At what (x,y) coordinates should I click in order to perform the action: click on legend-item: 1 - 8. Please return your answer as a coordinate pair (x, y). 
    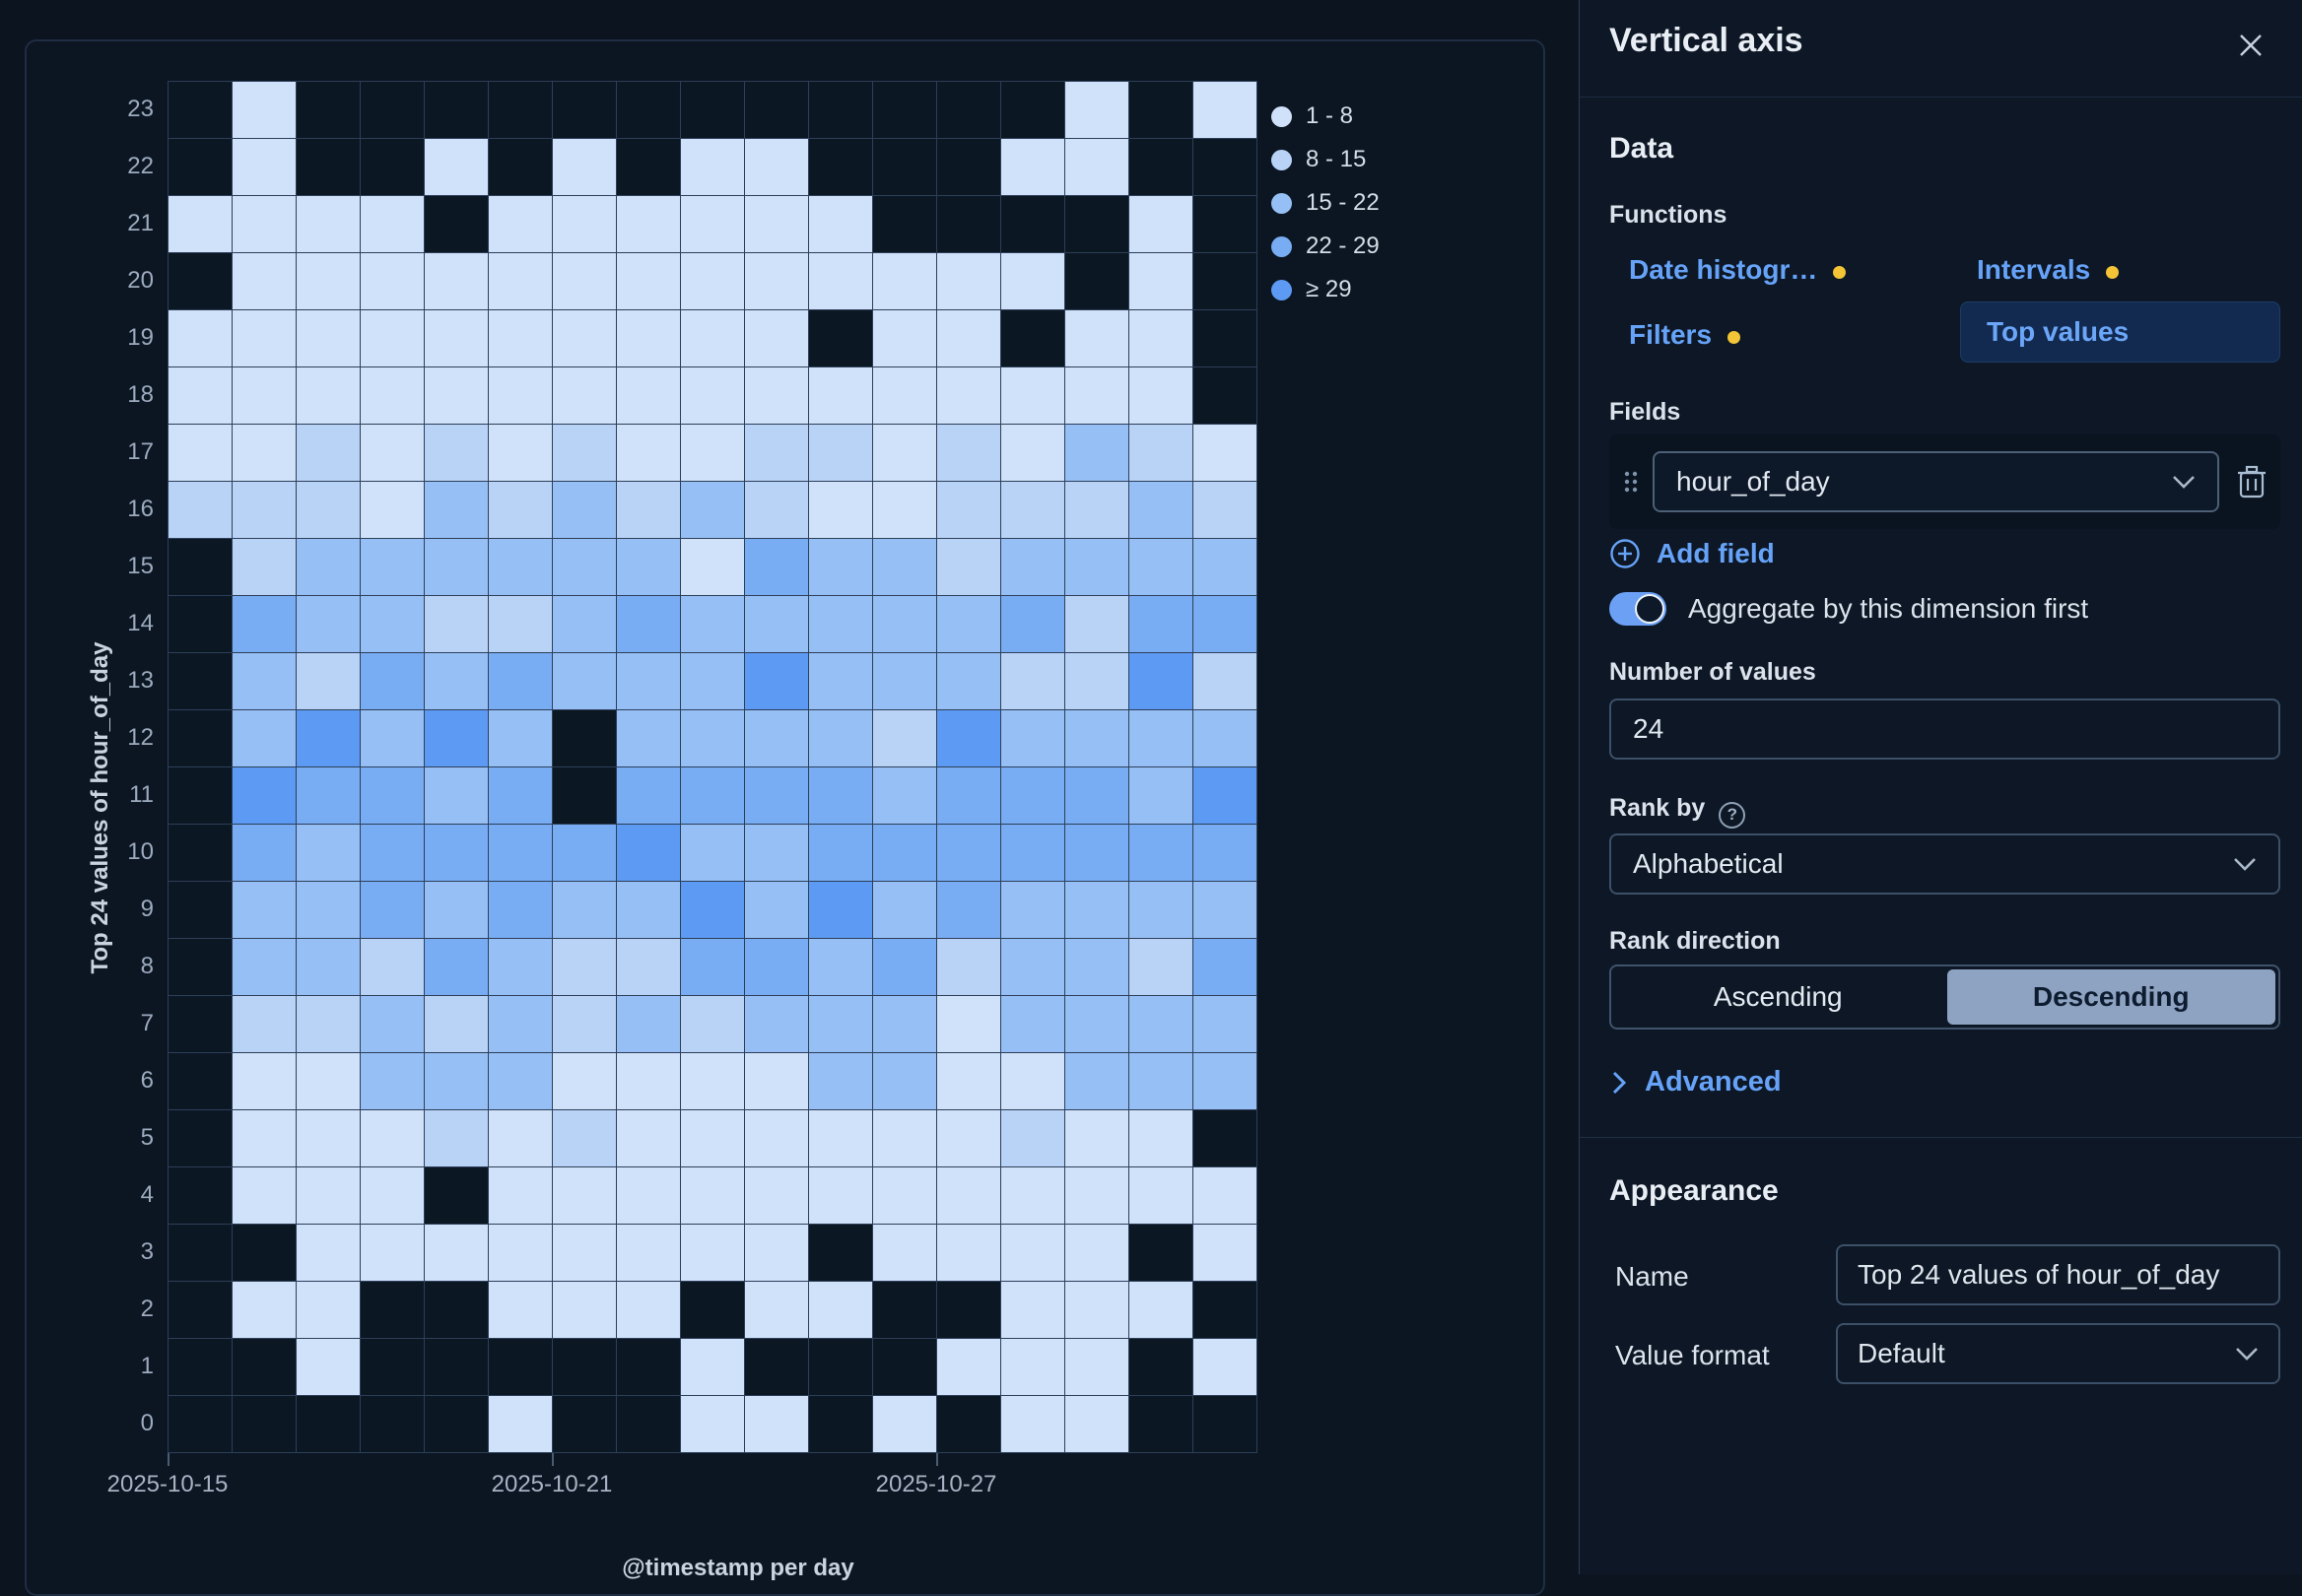
    Looking at the image, I should click on (1325, 117).